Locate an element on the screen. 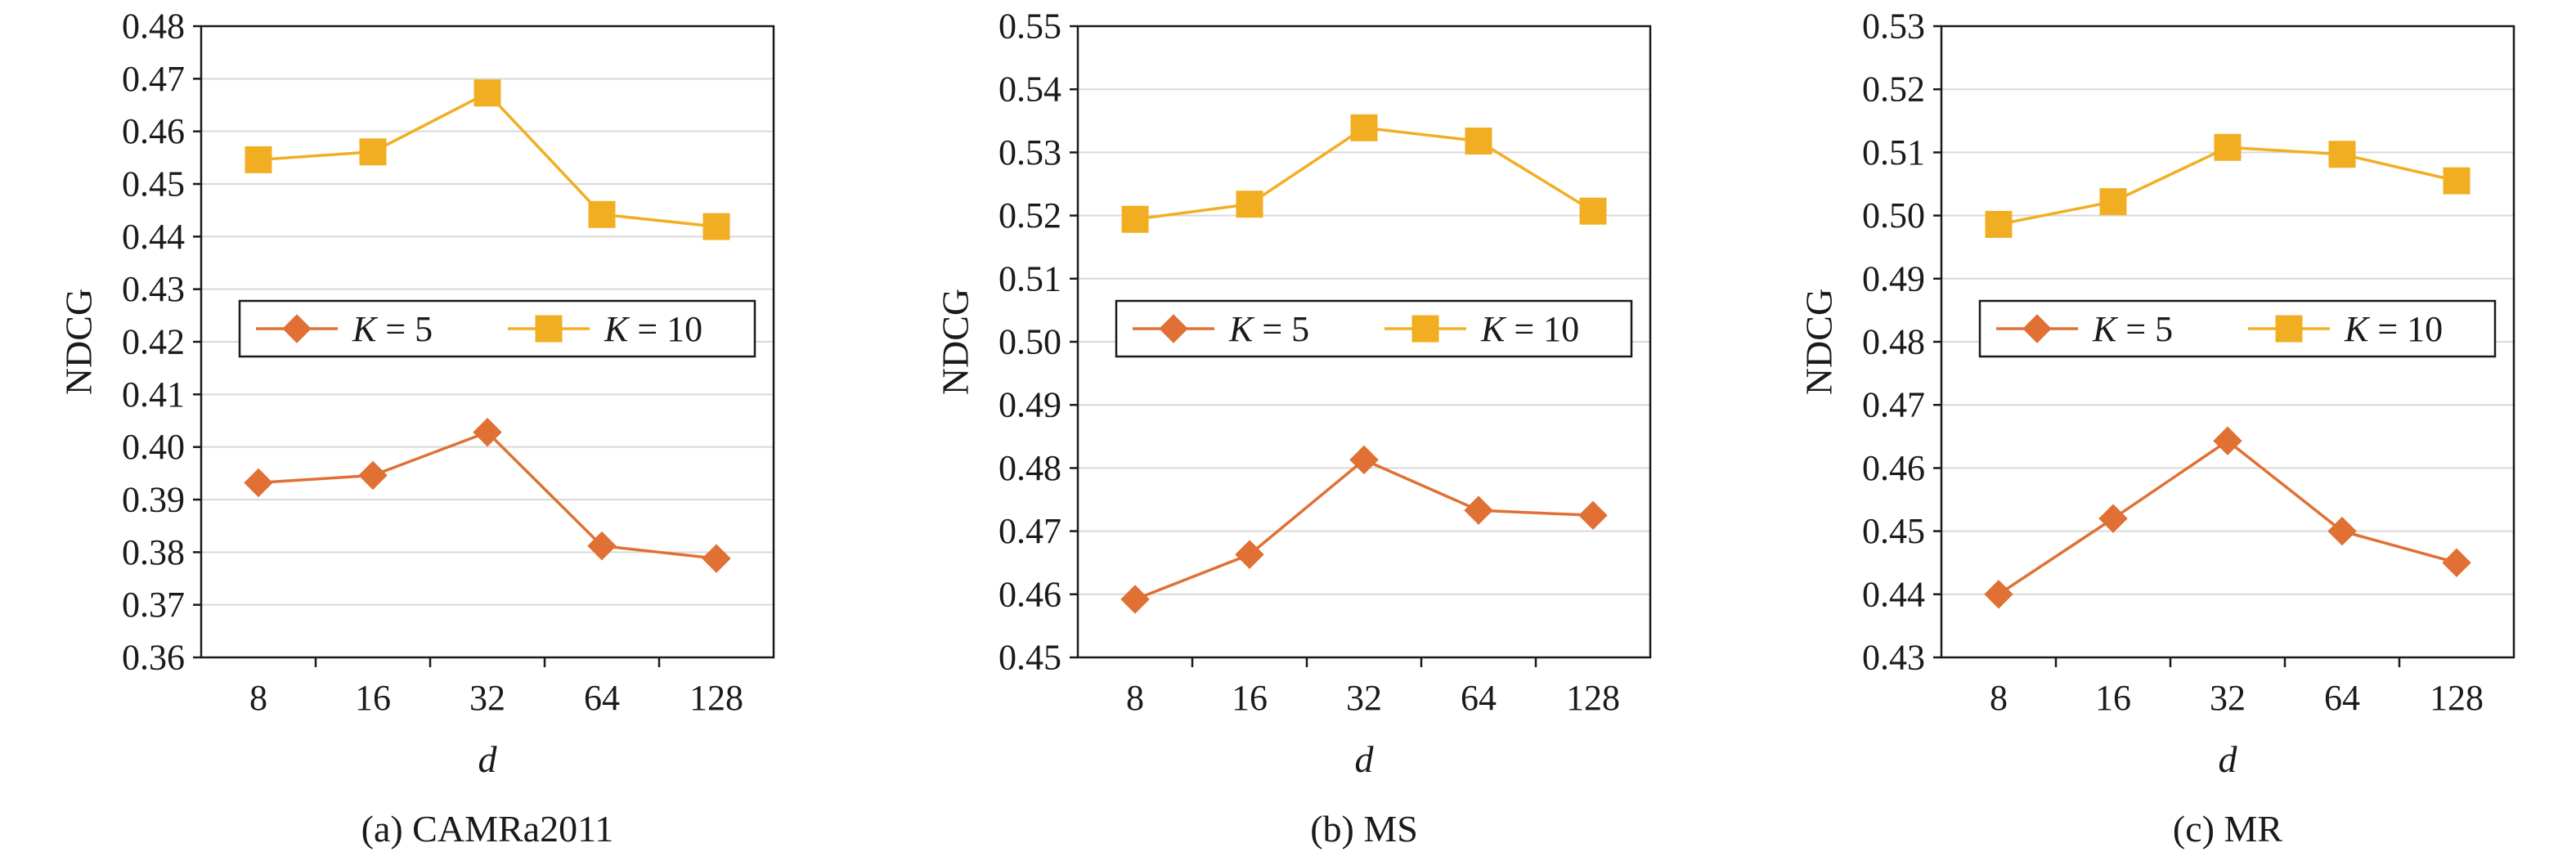 Image resolution: width=2576 pixels, height=861 pixels. panel-caption: (a) CAMRa2011 is located at coordinates (488, 829).